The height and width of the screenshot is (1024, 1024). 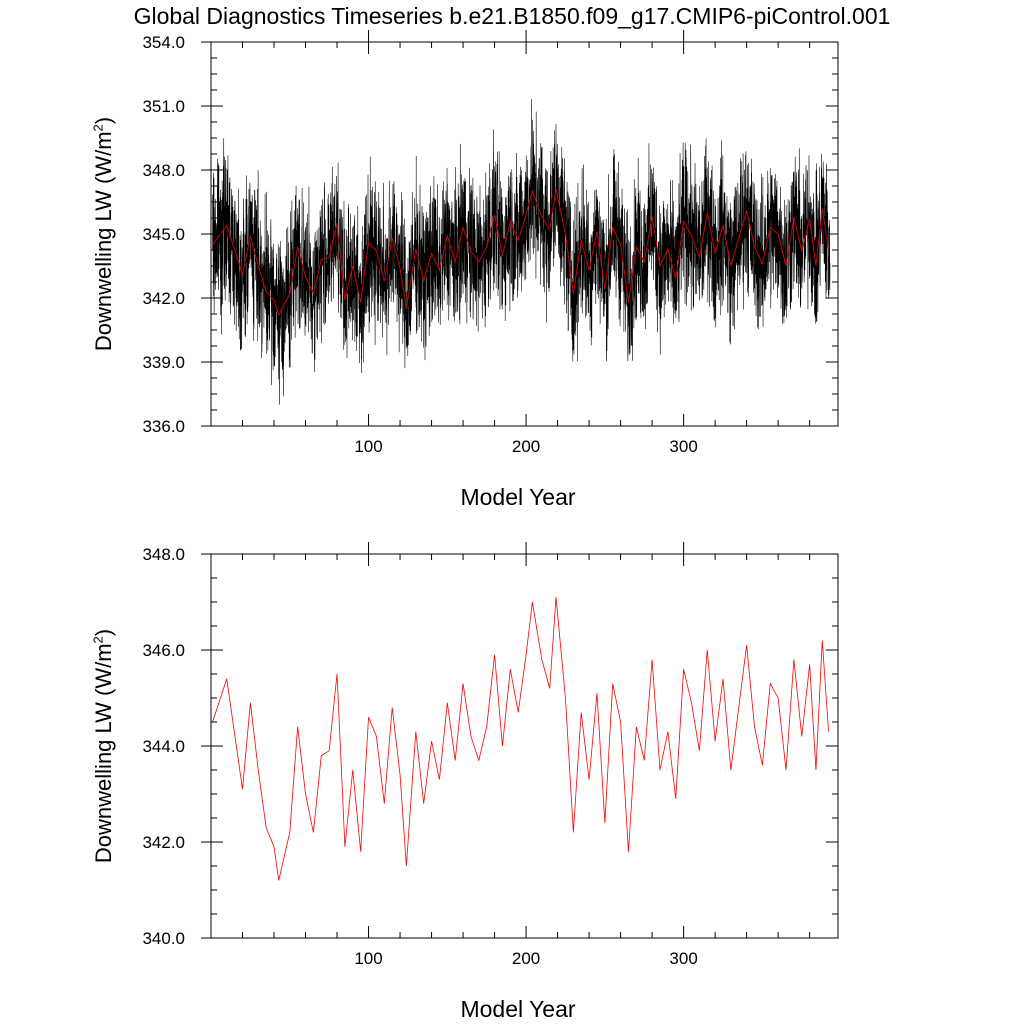 What do you see at coordinates (518, 1009) in the screenshot?
I see `bottom-x-axis-label: Model Year` at bounding box center [518, 1009].